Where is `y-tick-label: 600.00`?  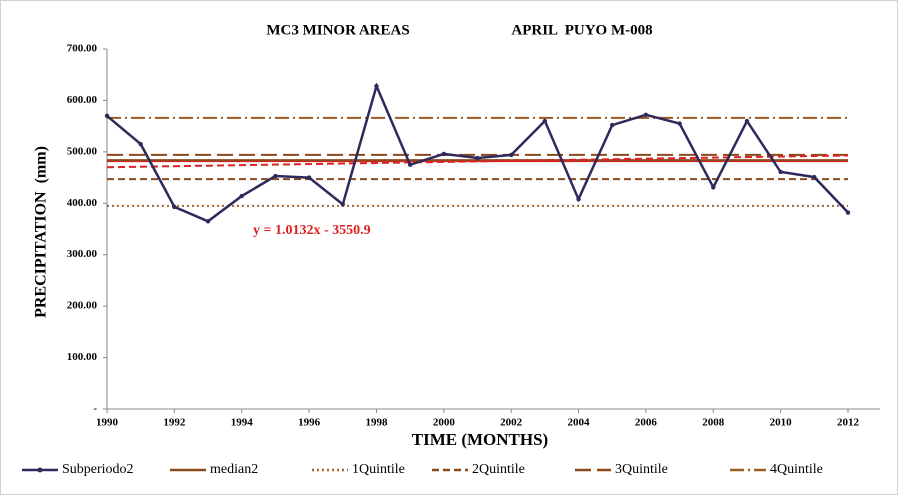 y-tick-label: 600.00 is located at coordinates (82, 100).